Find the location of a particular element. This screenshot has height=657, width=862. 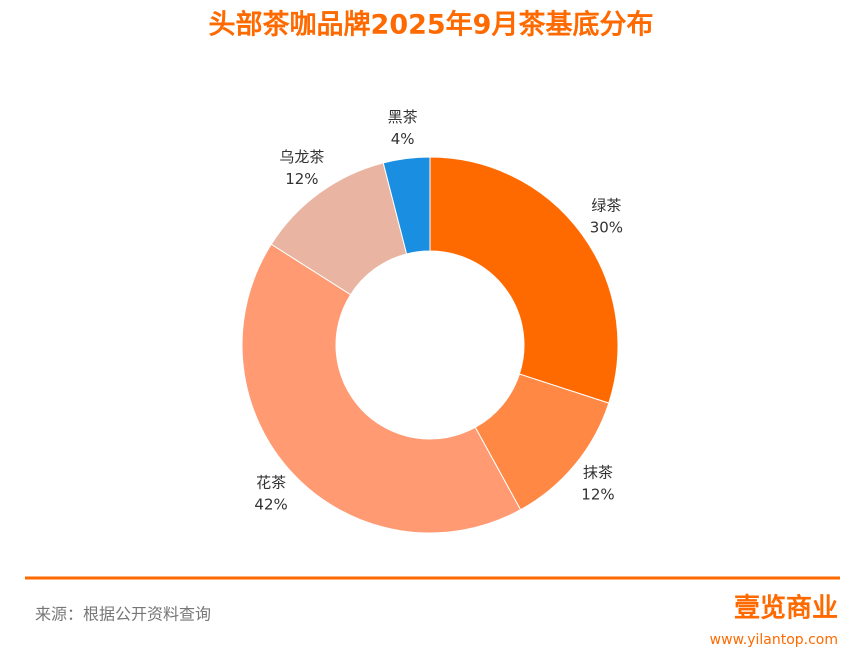

logo-url: www.yilantop.com is located at coordinates (774, 640).